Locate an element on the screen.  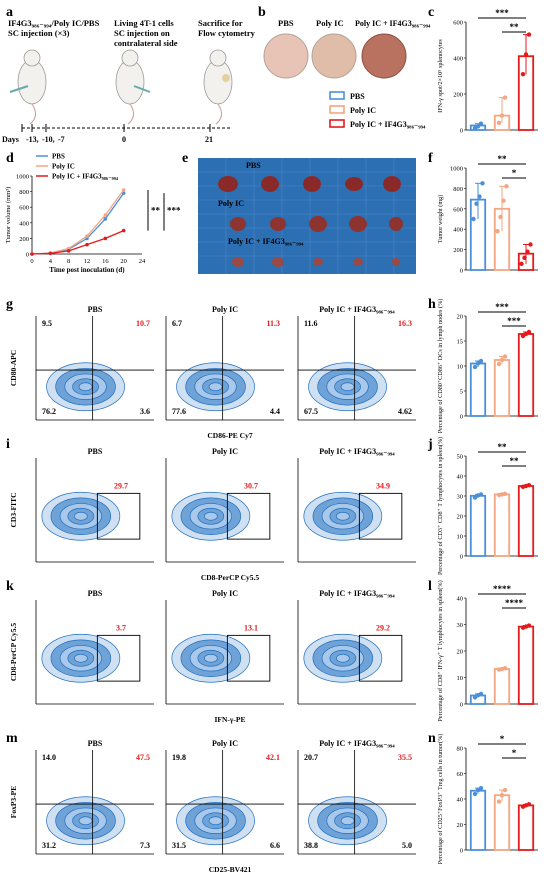
quadrant-value: 10.7 is located at coordinates (143, 323).